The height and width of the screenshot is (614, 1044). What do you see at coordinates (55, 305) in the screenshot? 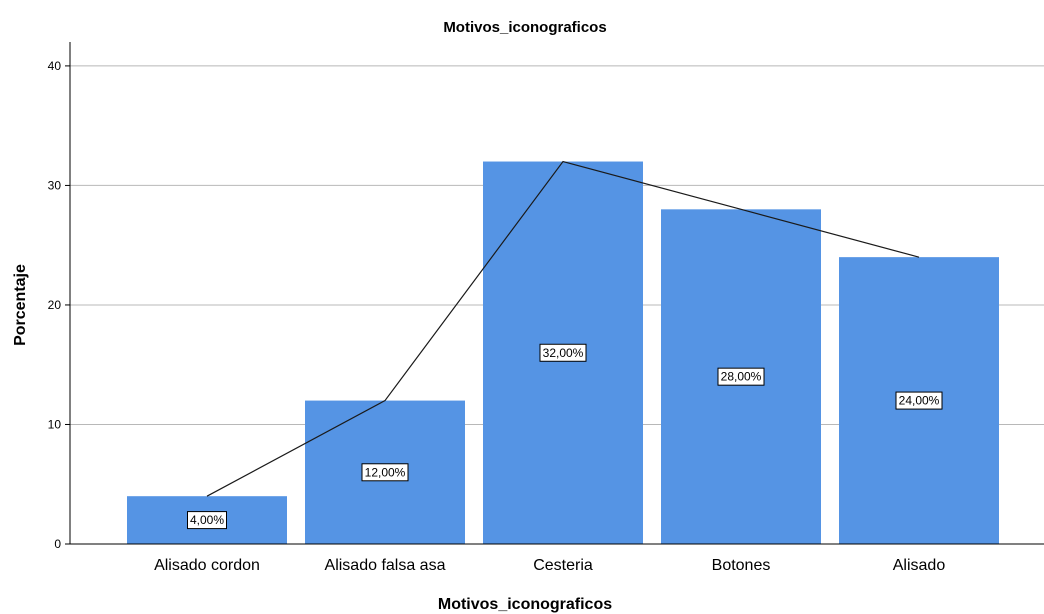
I see `y-tick-label: 20` at bounding box center [55, 305].